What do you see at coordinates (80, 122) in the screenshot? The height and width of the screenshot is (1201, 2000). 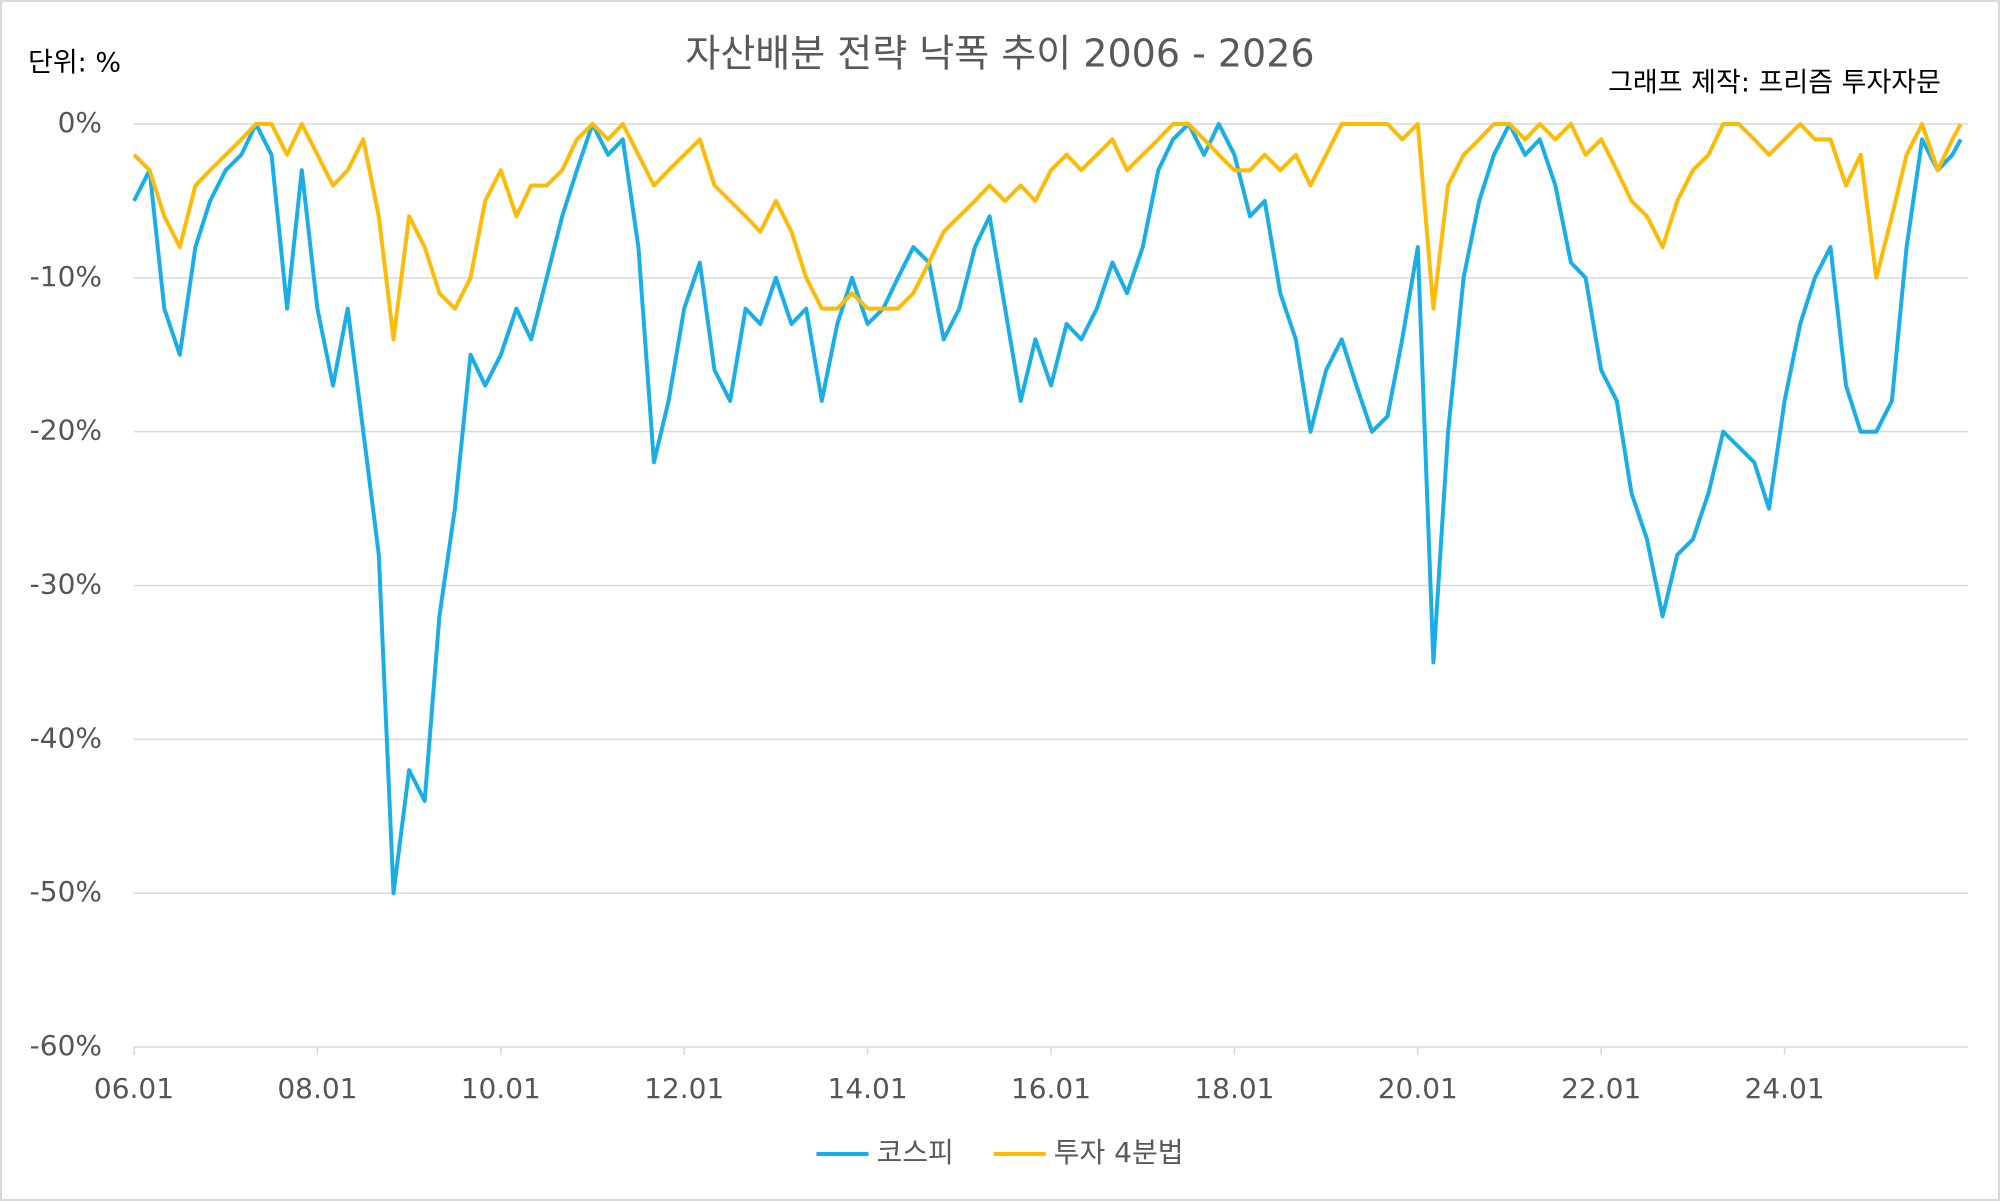 I see `y-tick-label: 0%` at bounding box center [80, 122].